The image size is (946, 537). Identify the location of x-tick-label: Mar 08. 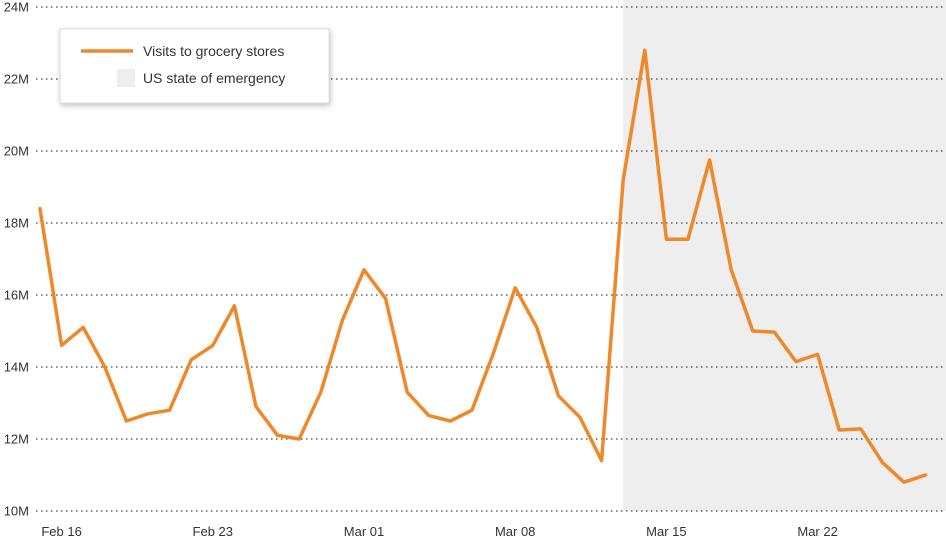
(515, 530).